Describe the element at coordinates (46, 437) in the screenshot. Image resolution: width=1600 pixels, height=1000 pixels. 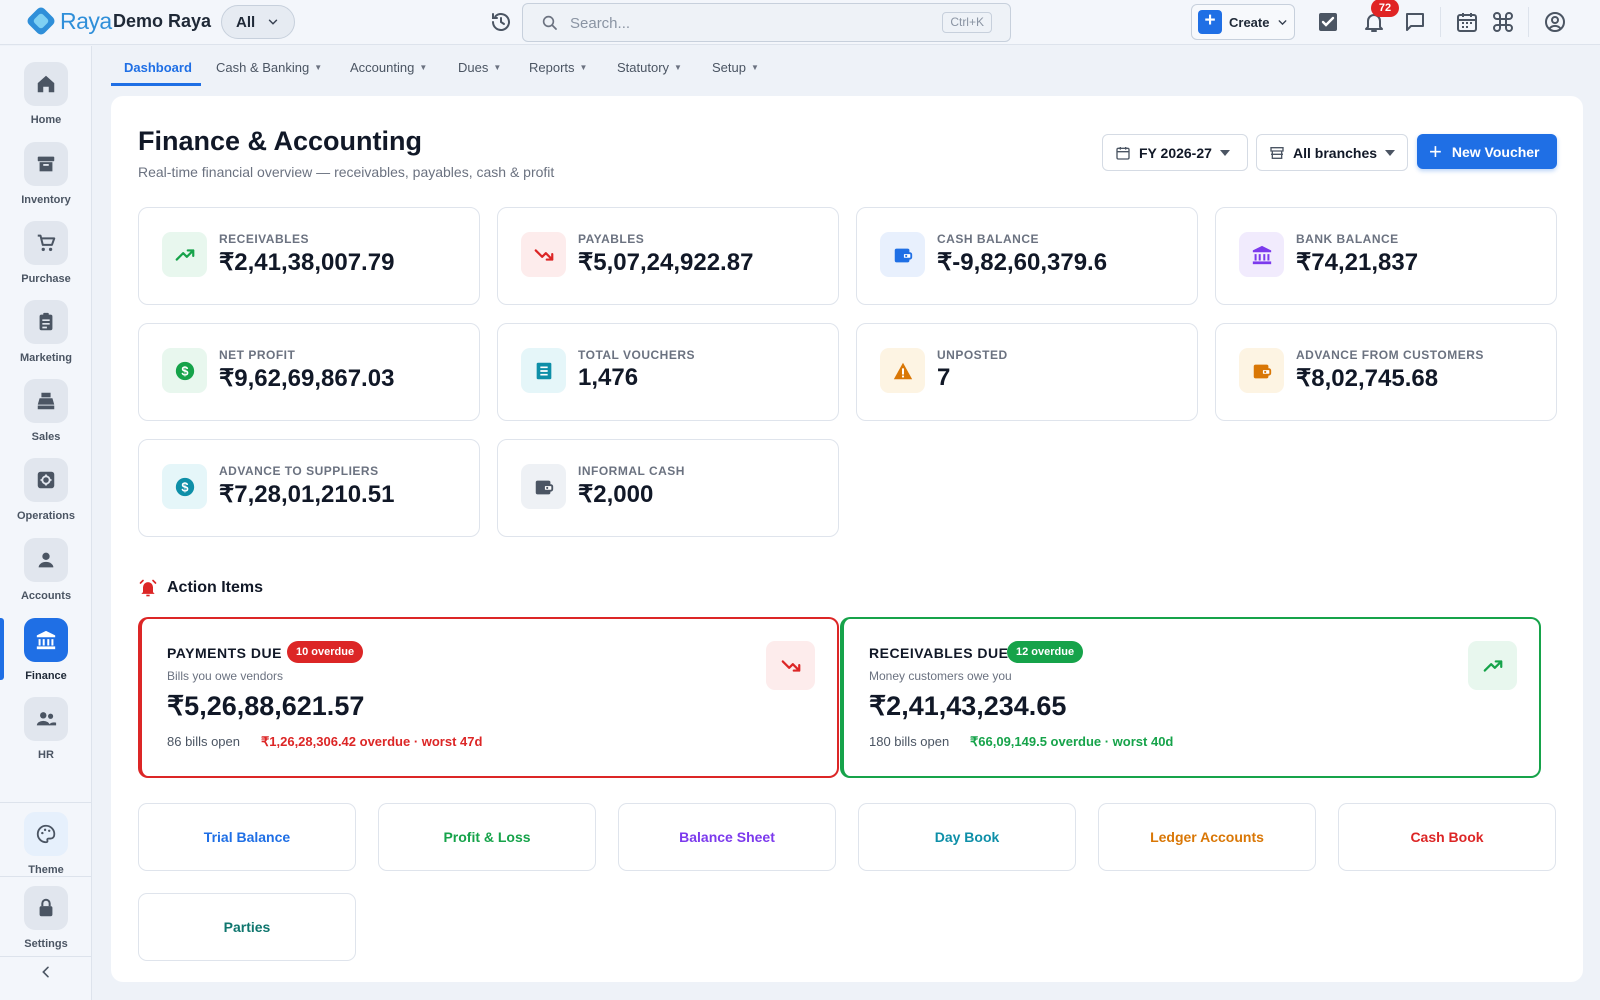
I see `sidebar-item-label: Sales` at that location.